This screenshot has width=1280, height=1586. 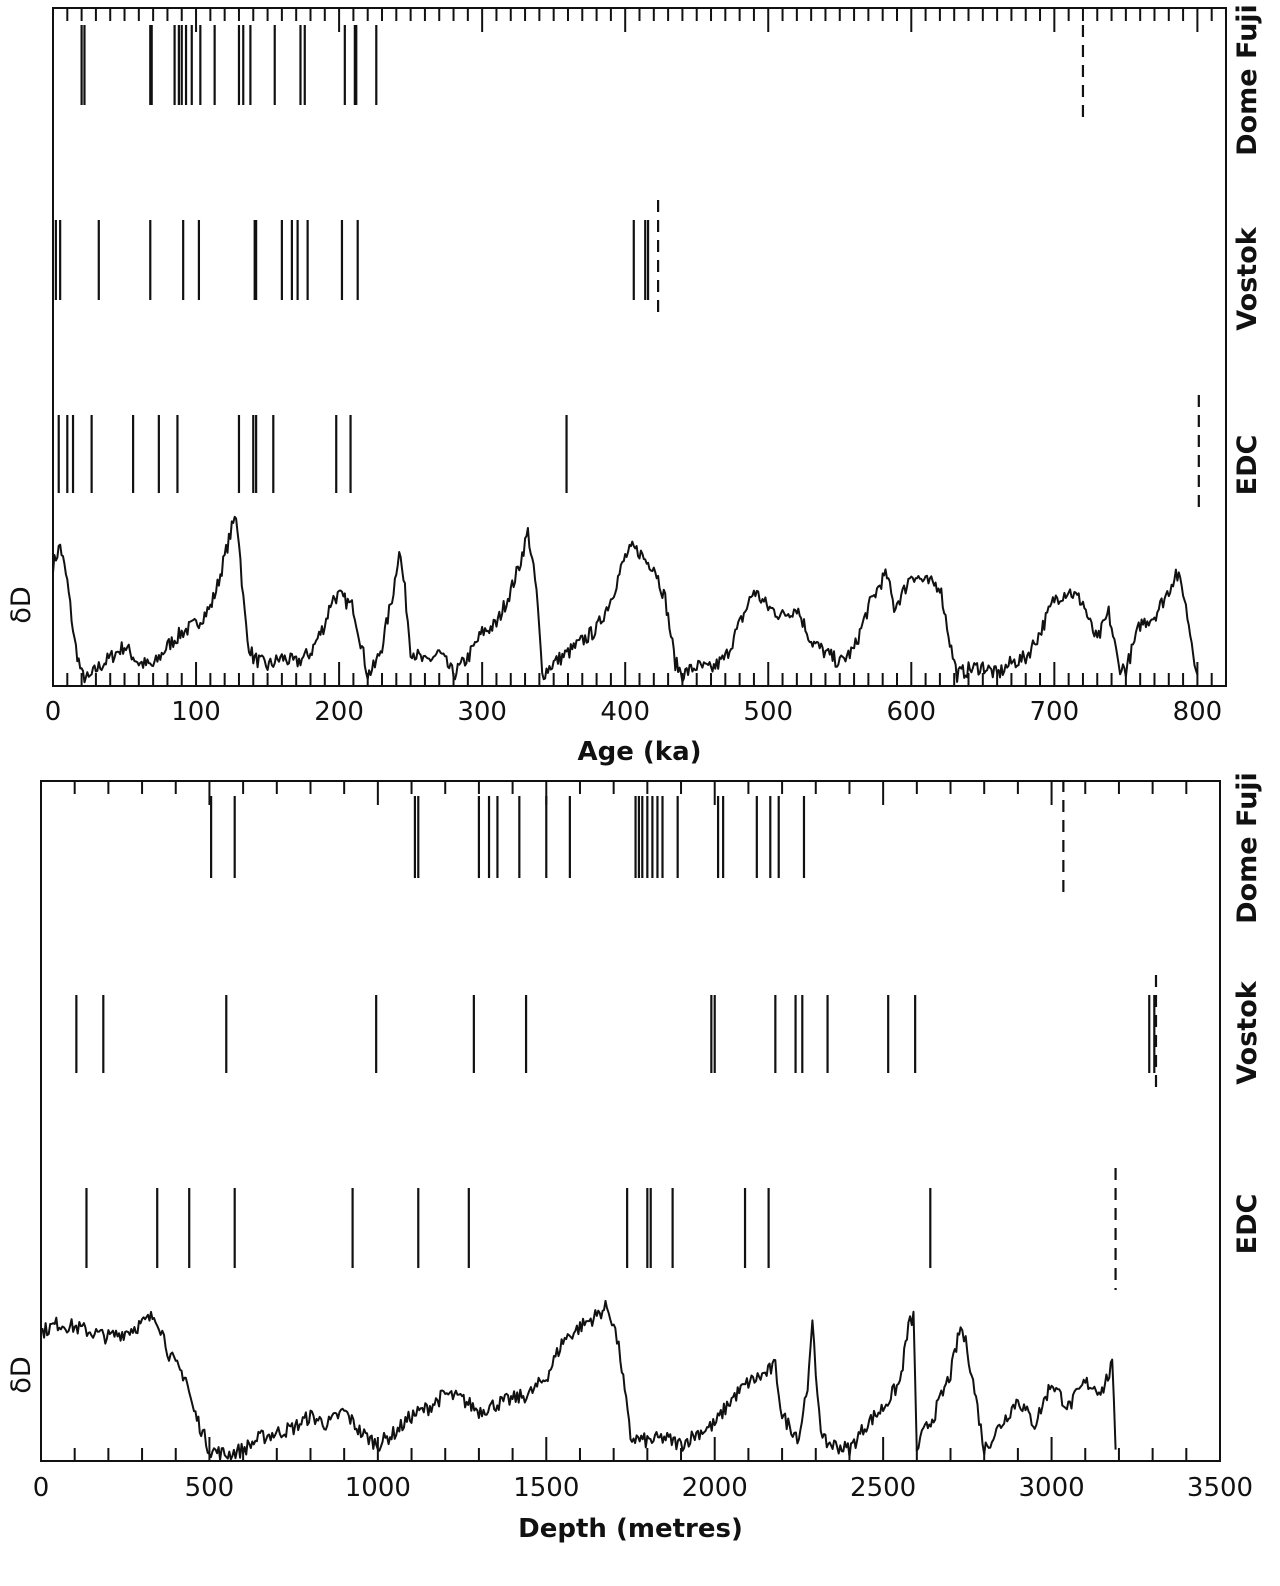 I want to click on x-tick-label: 800, so click(x=1198, y=712).